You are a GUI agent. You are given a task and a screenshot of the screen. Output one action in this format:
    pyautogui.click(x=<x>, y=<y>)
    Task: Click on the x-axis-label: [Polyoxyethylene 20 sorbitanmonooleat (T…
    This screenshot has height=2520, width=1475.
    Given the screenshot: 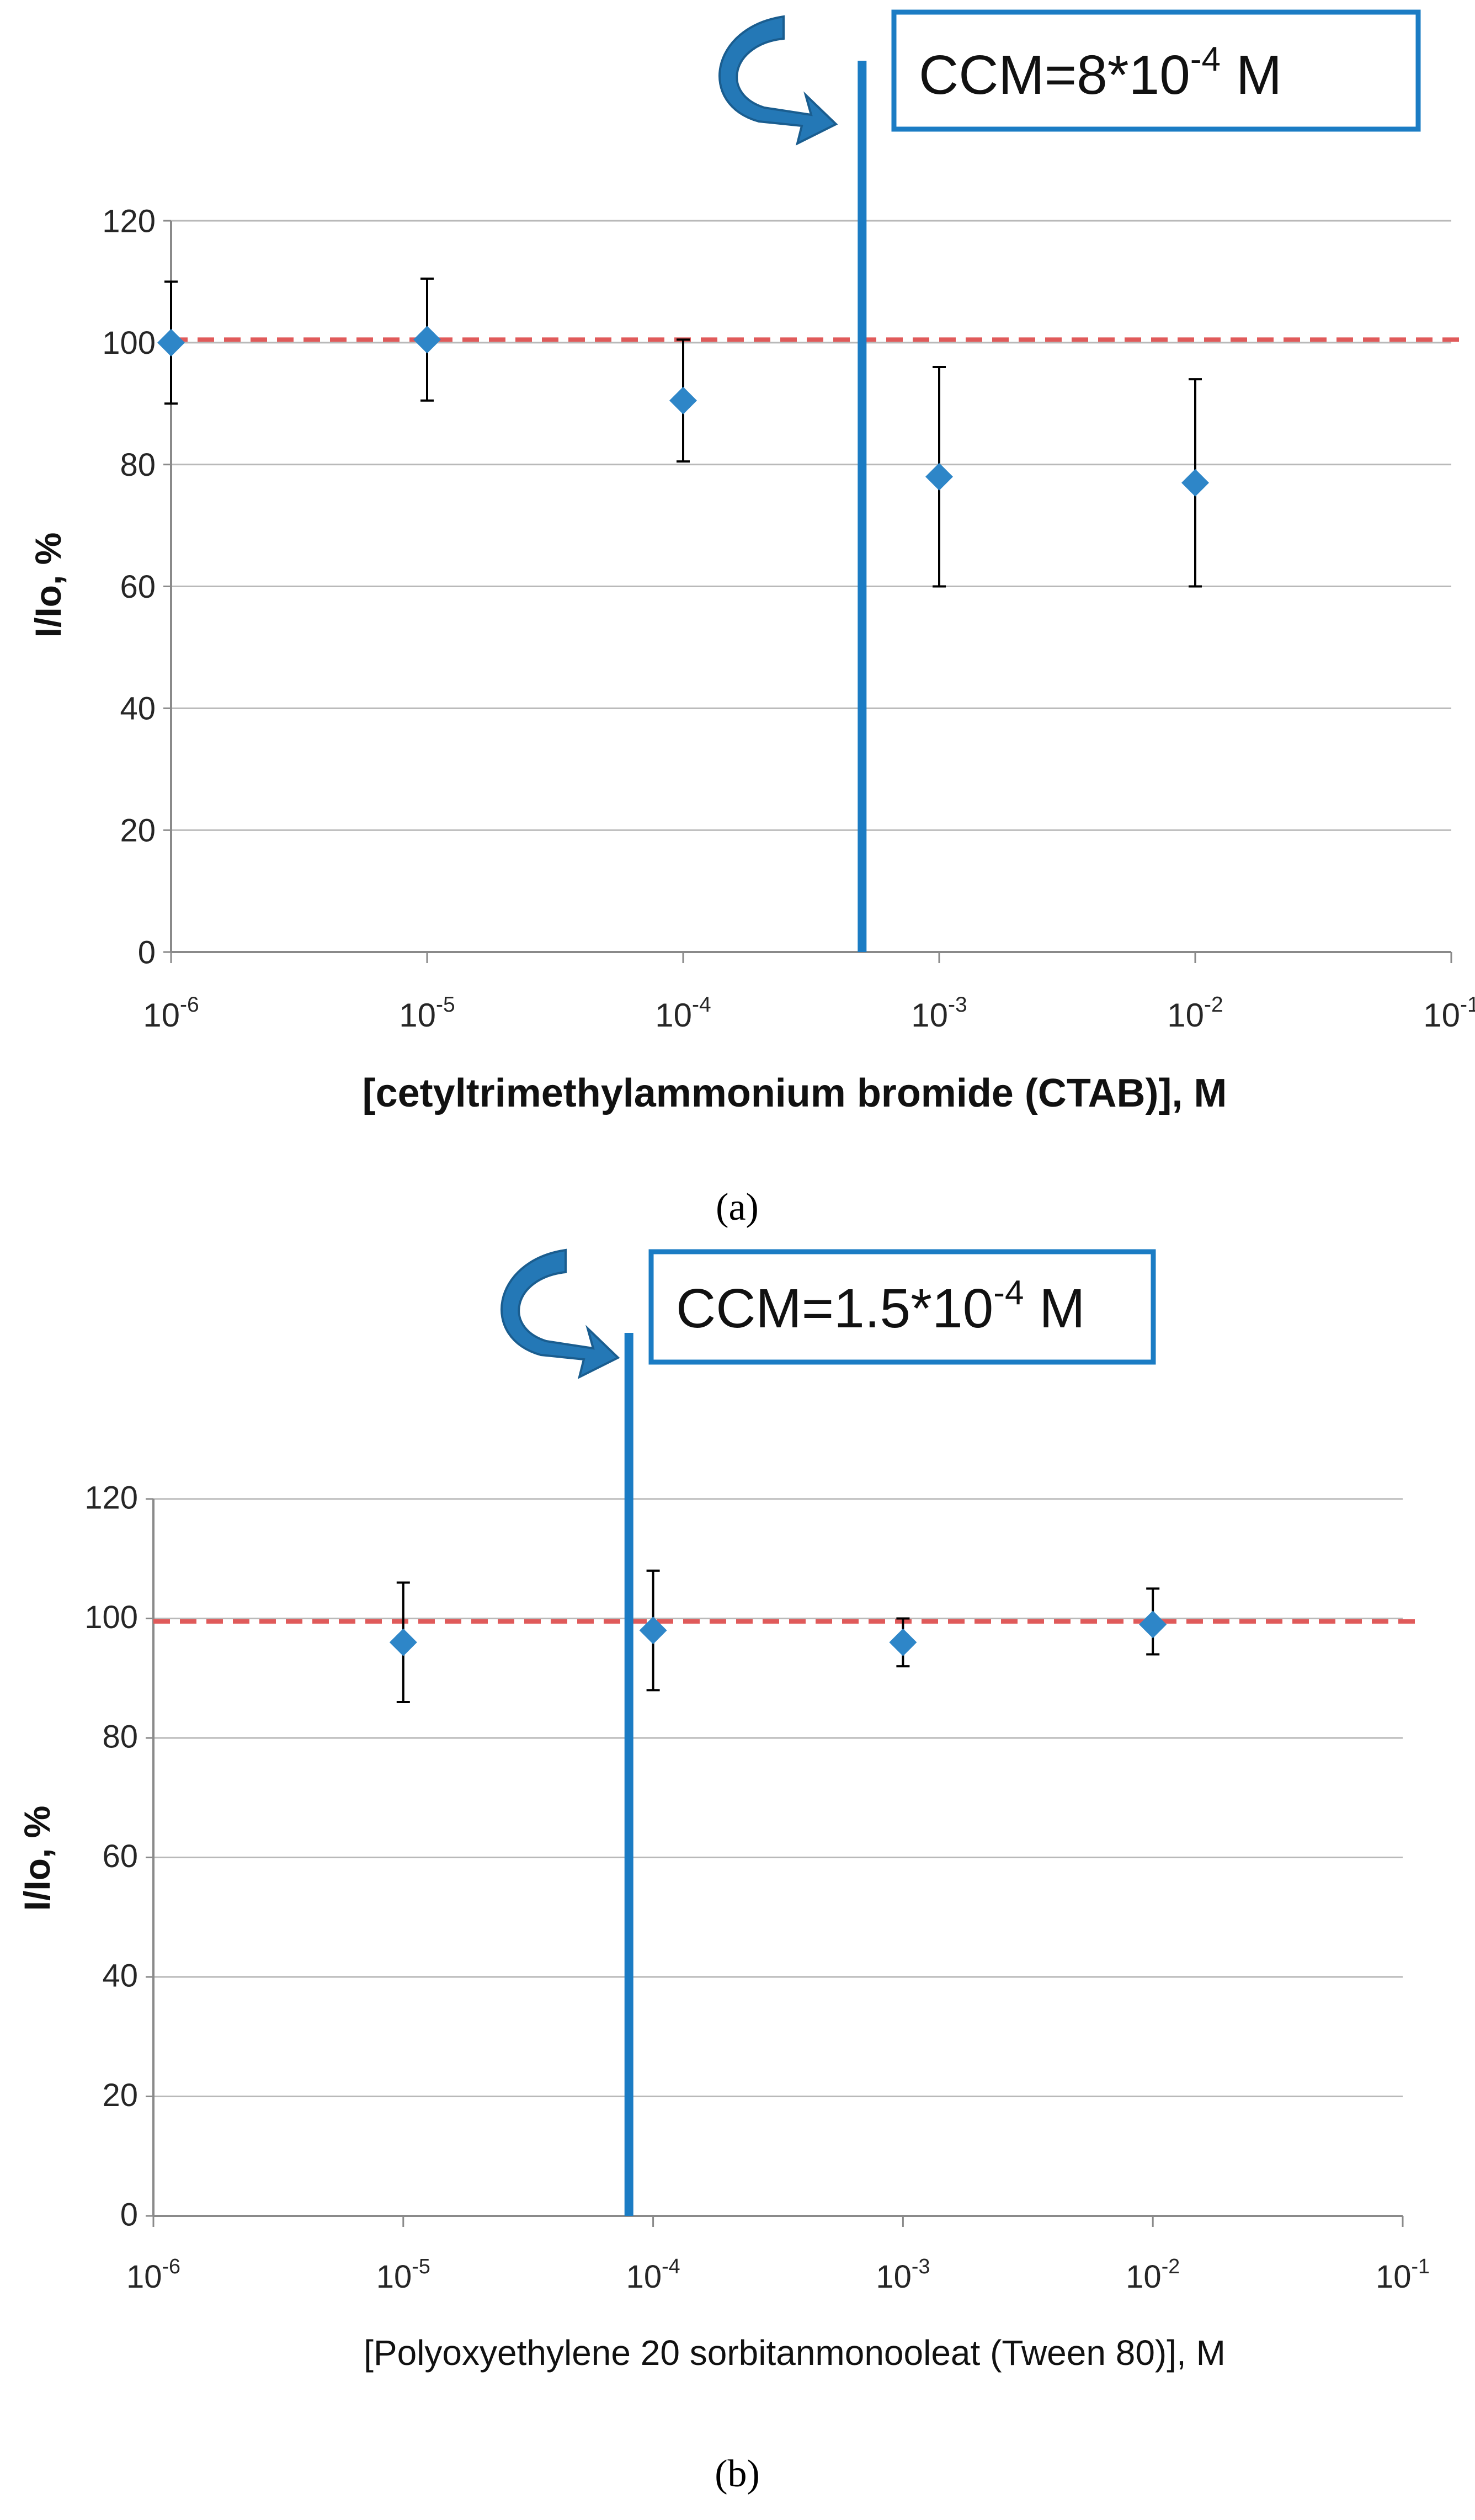 What is the action you would take?
    pyautogui.click(x=795, y=2353)
    